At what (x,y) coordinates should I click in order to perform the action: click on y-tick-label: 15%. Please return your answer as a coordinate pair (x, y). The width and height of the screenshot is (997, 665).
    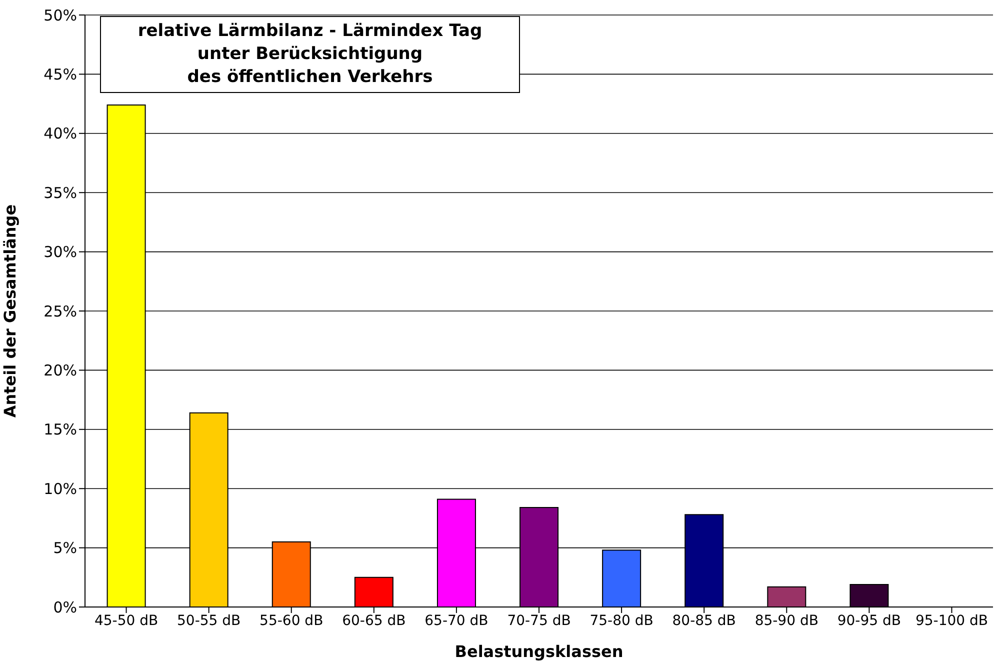
    Looking at the image, I should click on (60, 429).